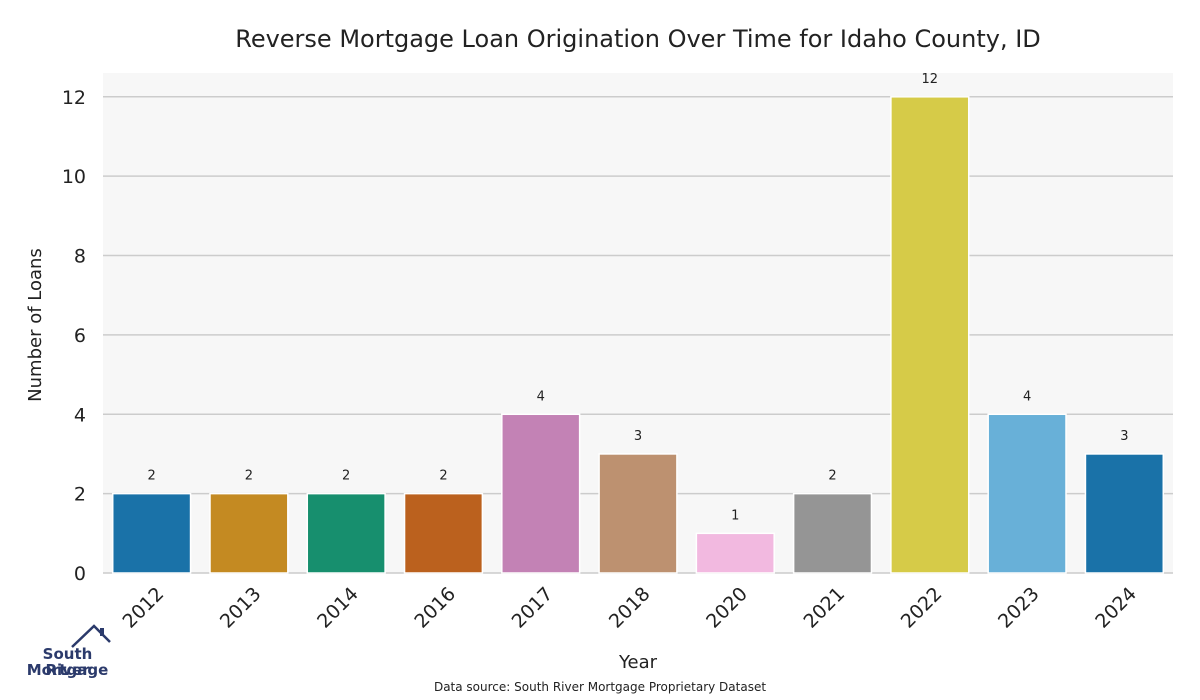 The image size is (1200, 700). What do you see at coordinates (1124, 436) in the screenshot?
I see `data-label-2024: 3` at bounding box center [1124, 436].